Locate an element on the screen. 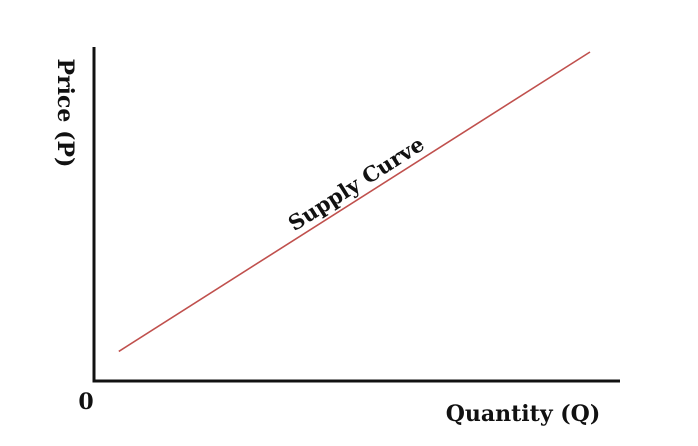  origin-label: 0 is located at coordinates (85, 402).